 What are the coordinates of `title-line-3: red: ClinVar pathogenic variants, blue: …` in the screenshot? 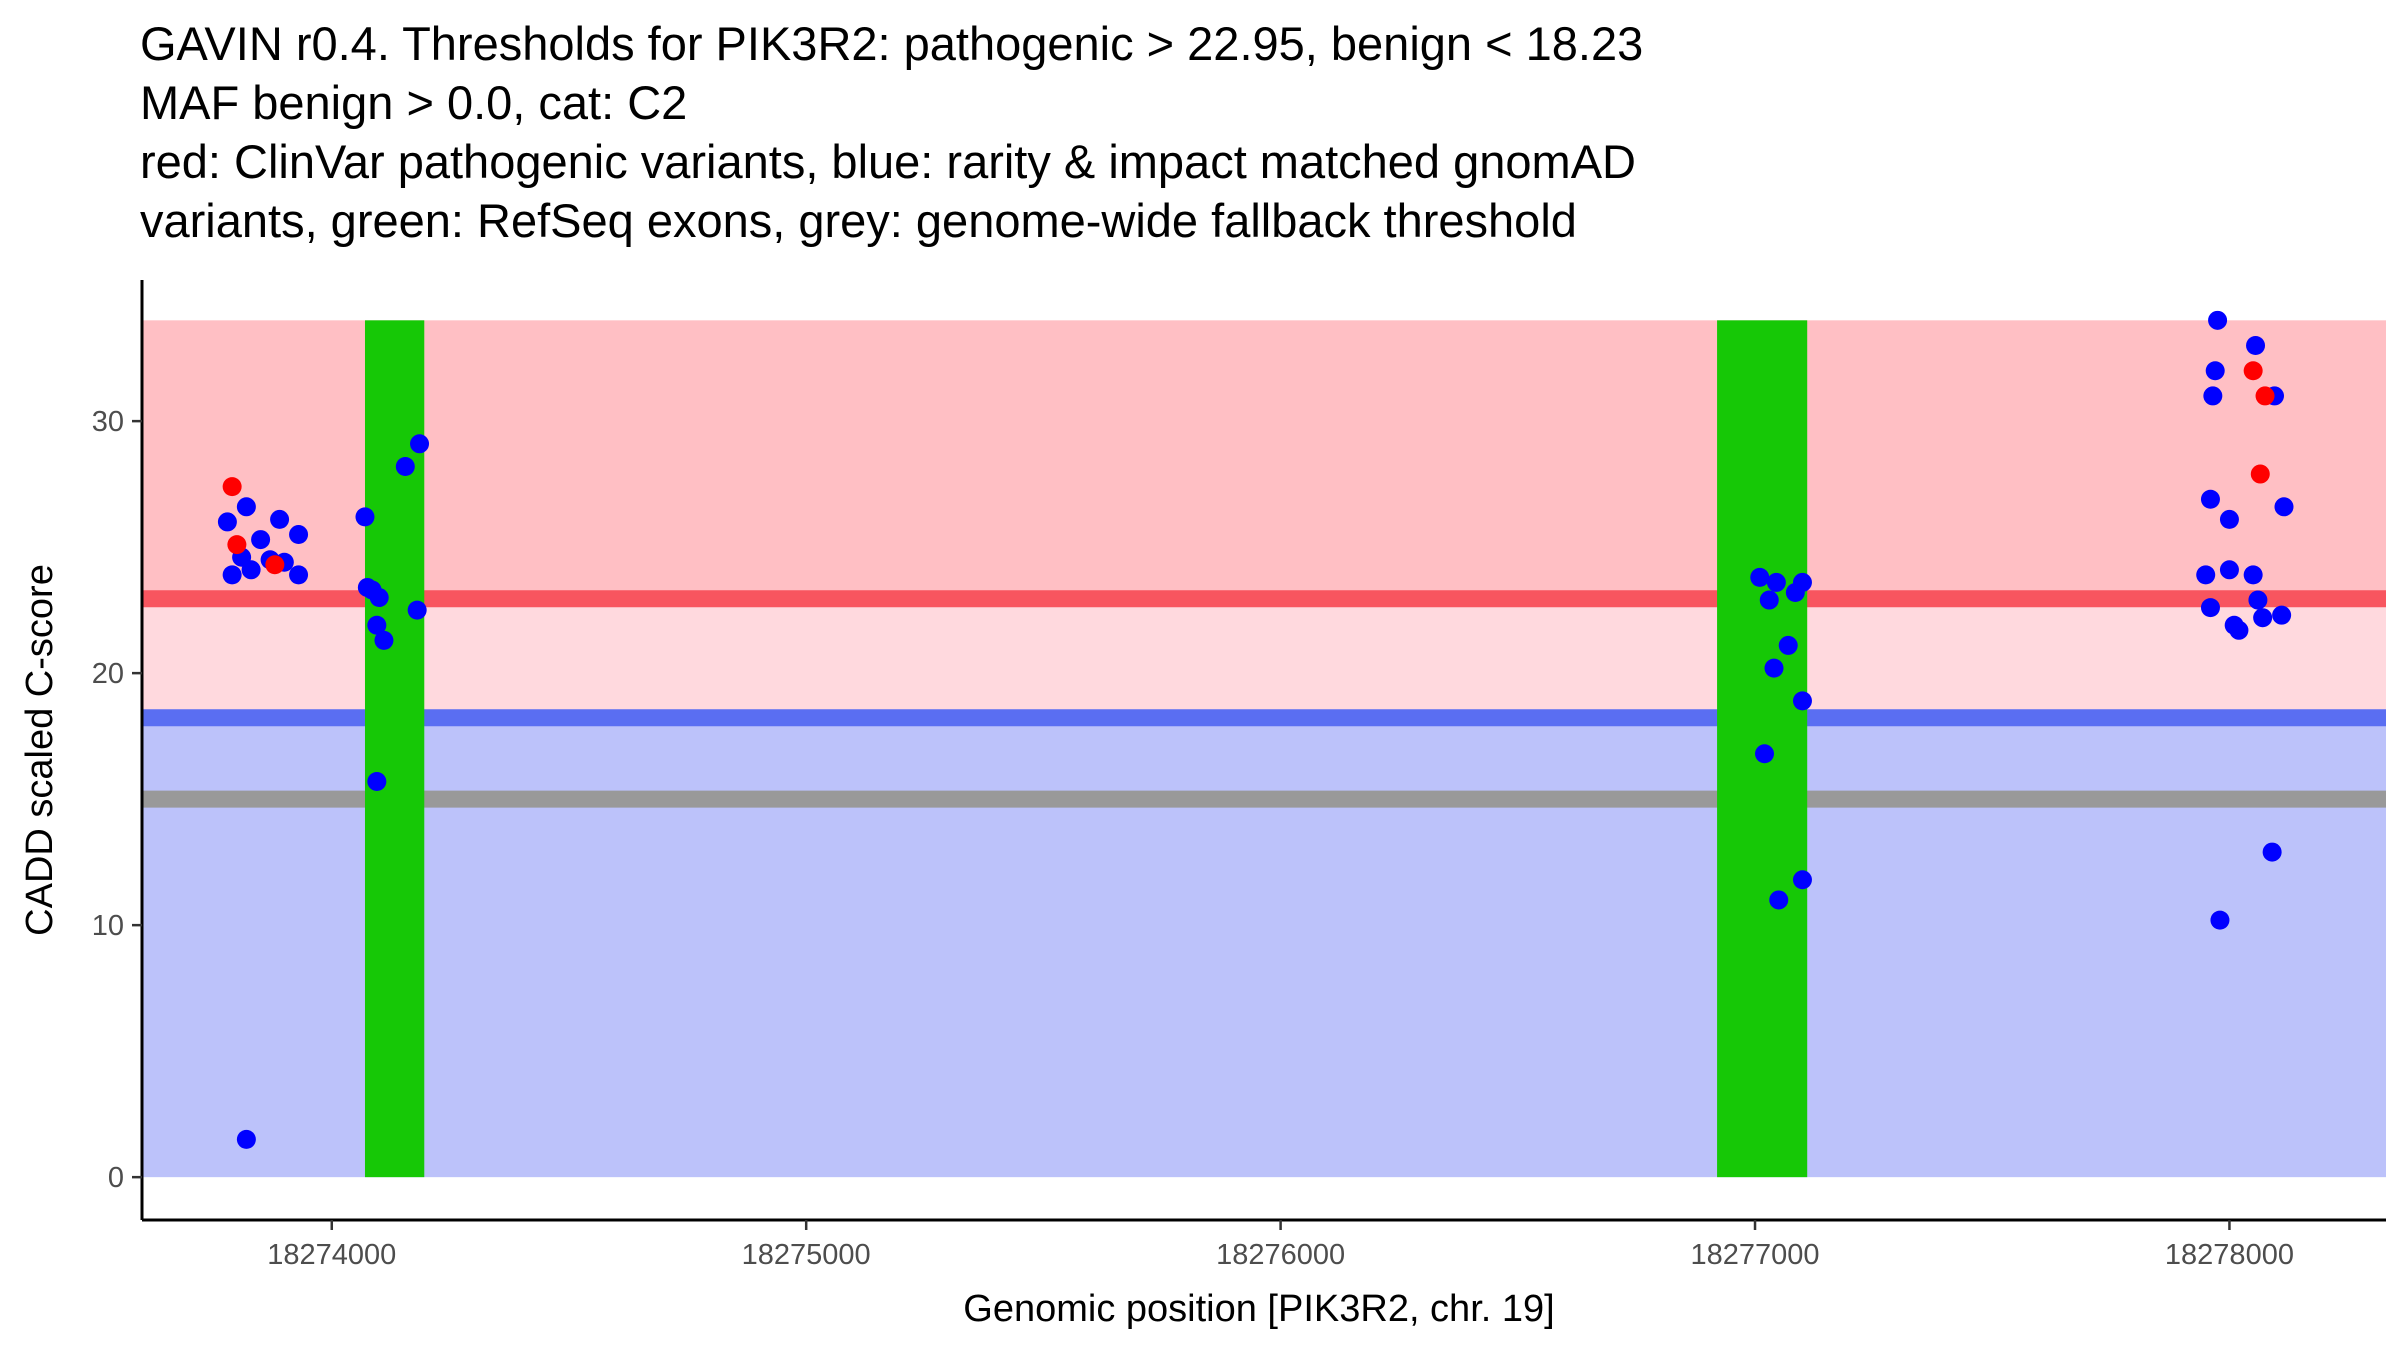 It's located at (888, 161).